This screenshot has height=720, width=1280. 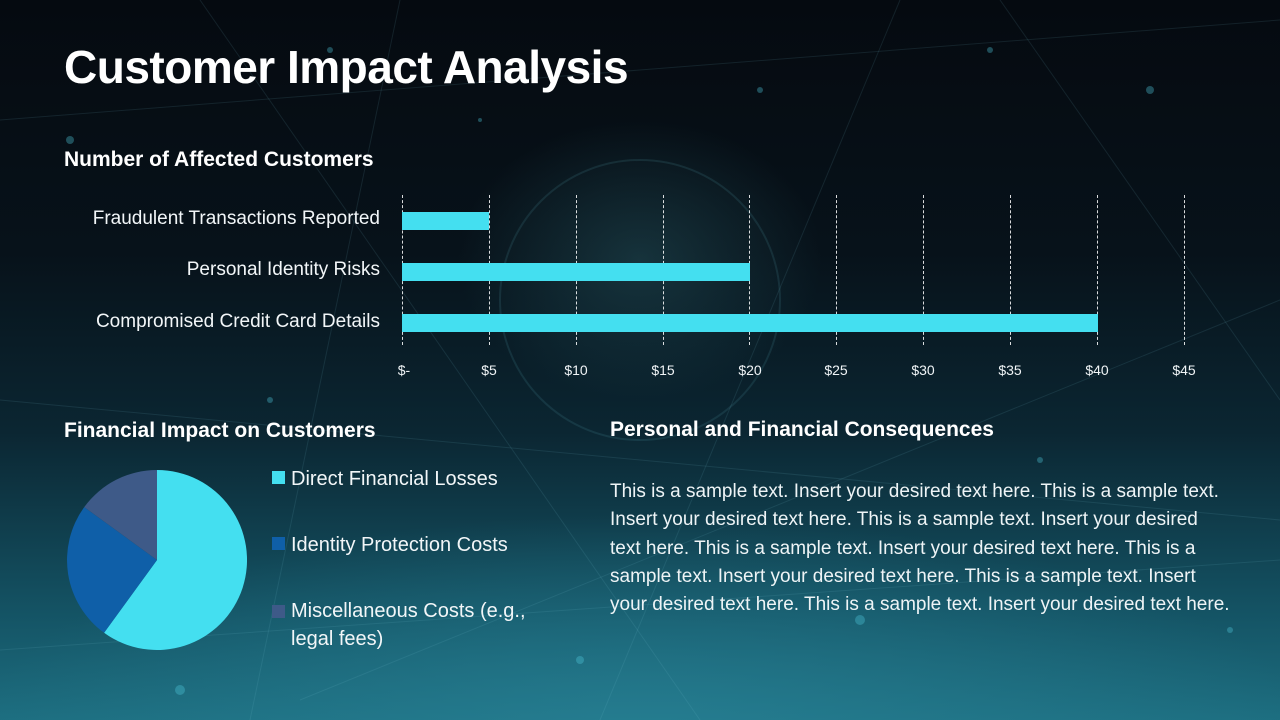 I want to click on pie-slice-direct-losses, so click(x=175, y=560).